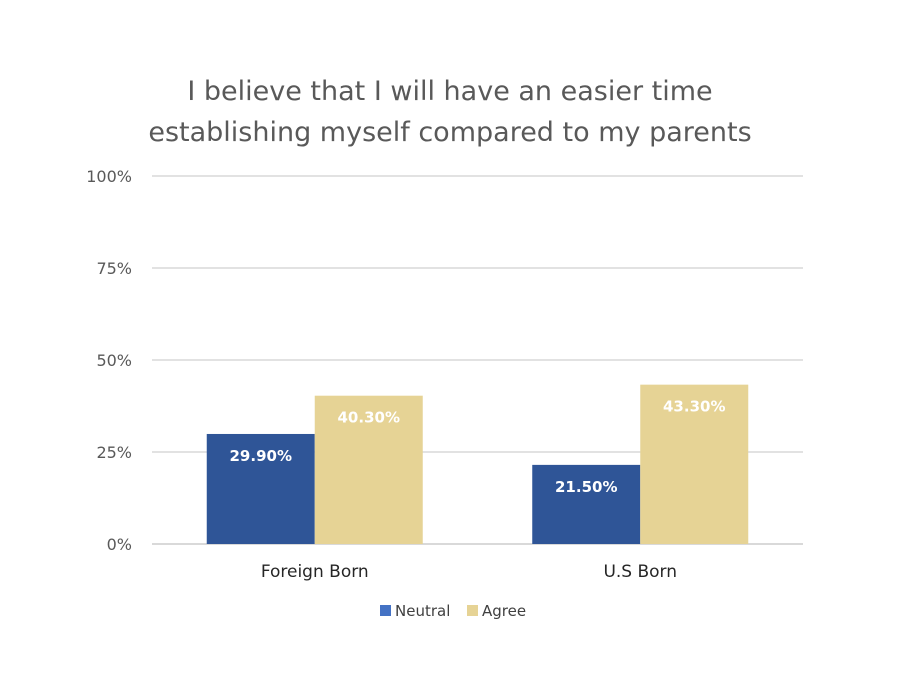 The height and width of the screenshot is (700, 900). What do you see at coordinates (640, 572) in the screenshot?
I see `x-tick-label: U.S Born` at bounding box center [640, 572].